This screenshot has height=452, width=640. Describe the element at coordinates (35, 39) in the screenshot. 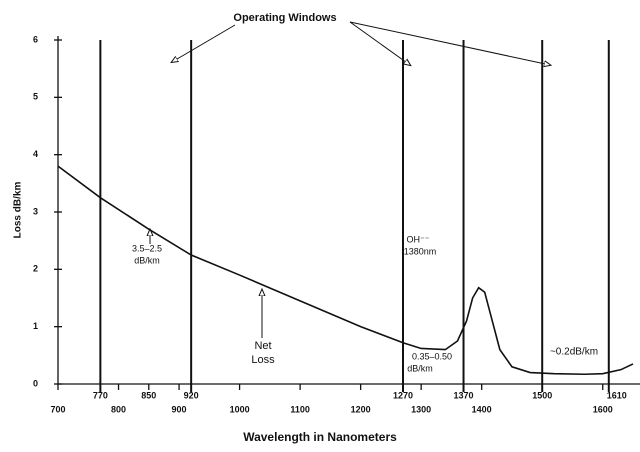

I see `y-tick-label: 6` at that location.